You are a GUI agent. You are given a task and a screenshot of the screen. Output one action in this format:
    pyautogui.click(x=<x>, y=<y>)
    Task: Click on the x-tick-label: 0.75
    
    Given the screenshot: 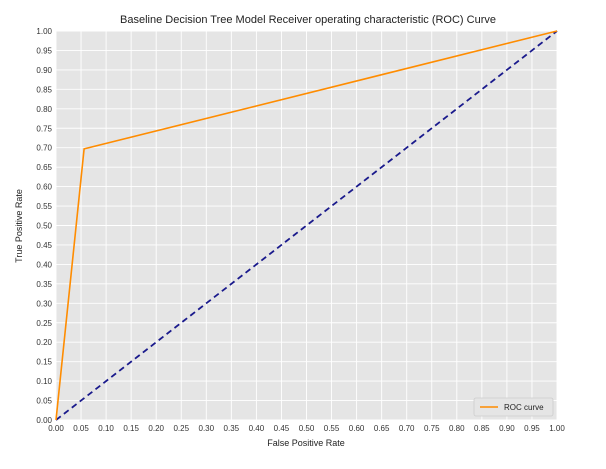 What is the action you would take?
    pyautogui.click(x=432, y=428)
    